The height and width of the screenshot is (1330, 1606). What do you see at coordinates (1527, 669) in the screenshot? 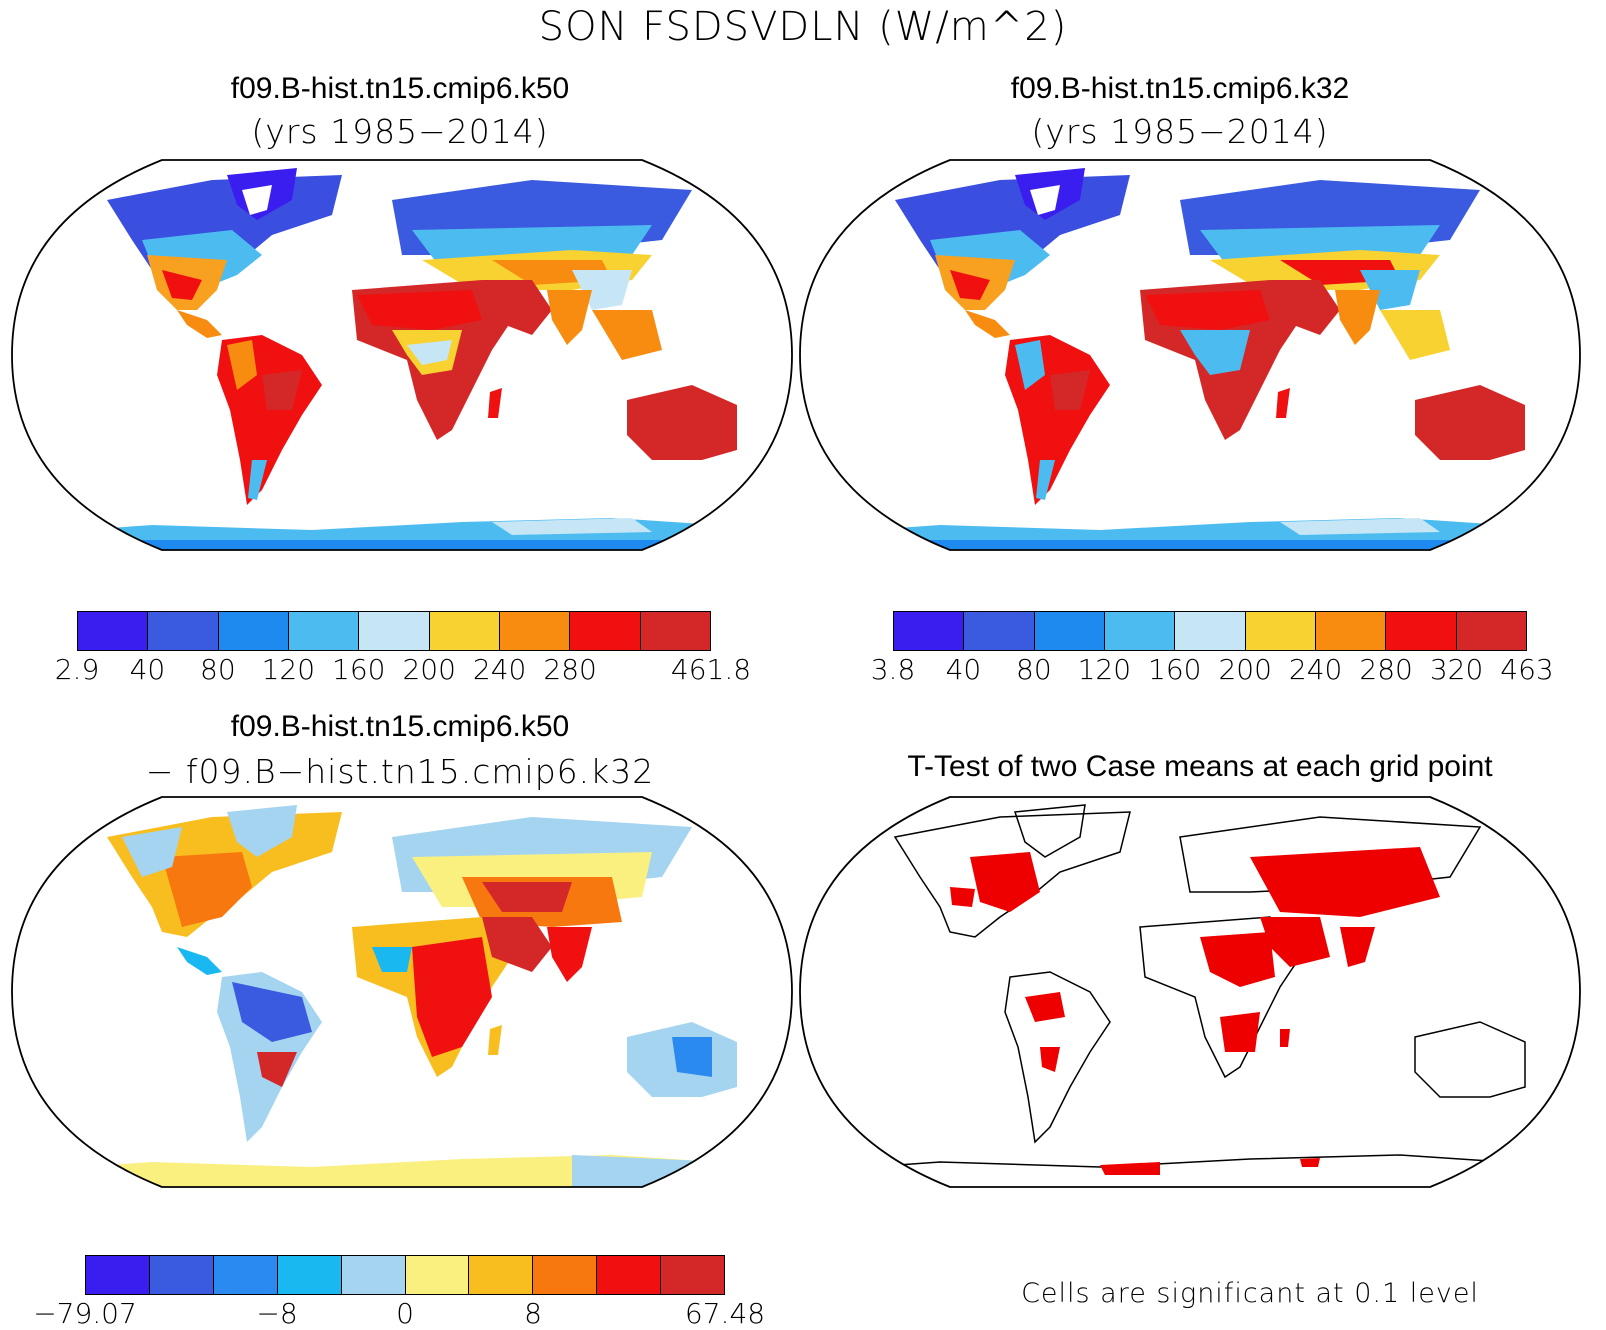
I see `colorbar-tick-label: 463` at bounding box center [1527, 669].